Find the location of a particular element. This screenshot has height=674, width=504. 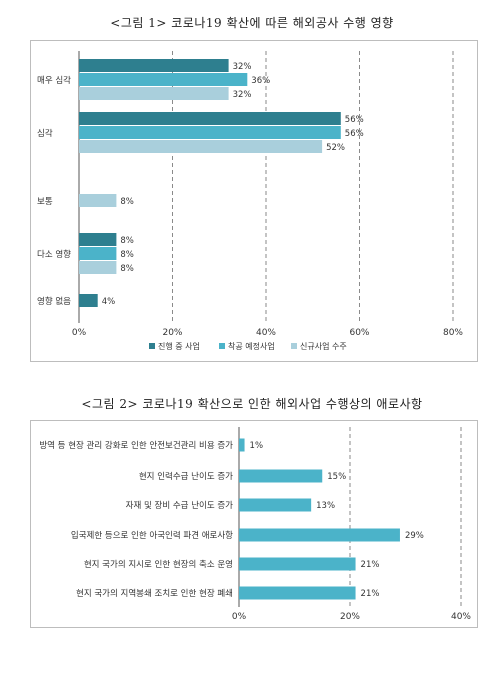

data-label: 52% is located at coordinates (335, 148).